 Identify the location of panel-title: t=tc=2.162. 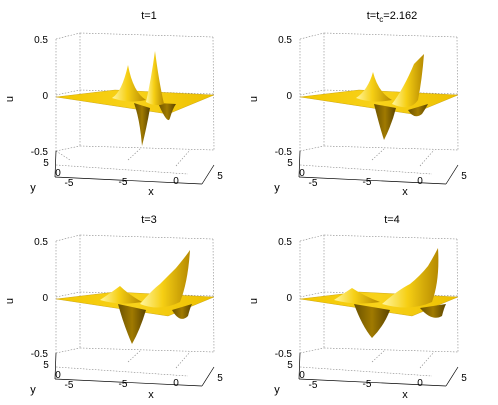
(392, 17).